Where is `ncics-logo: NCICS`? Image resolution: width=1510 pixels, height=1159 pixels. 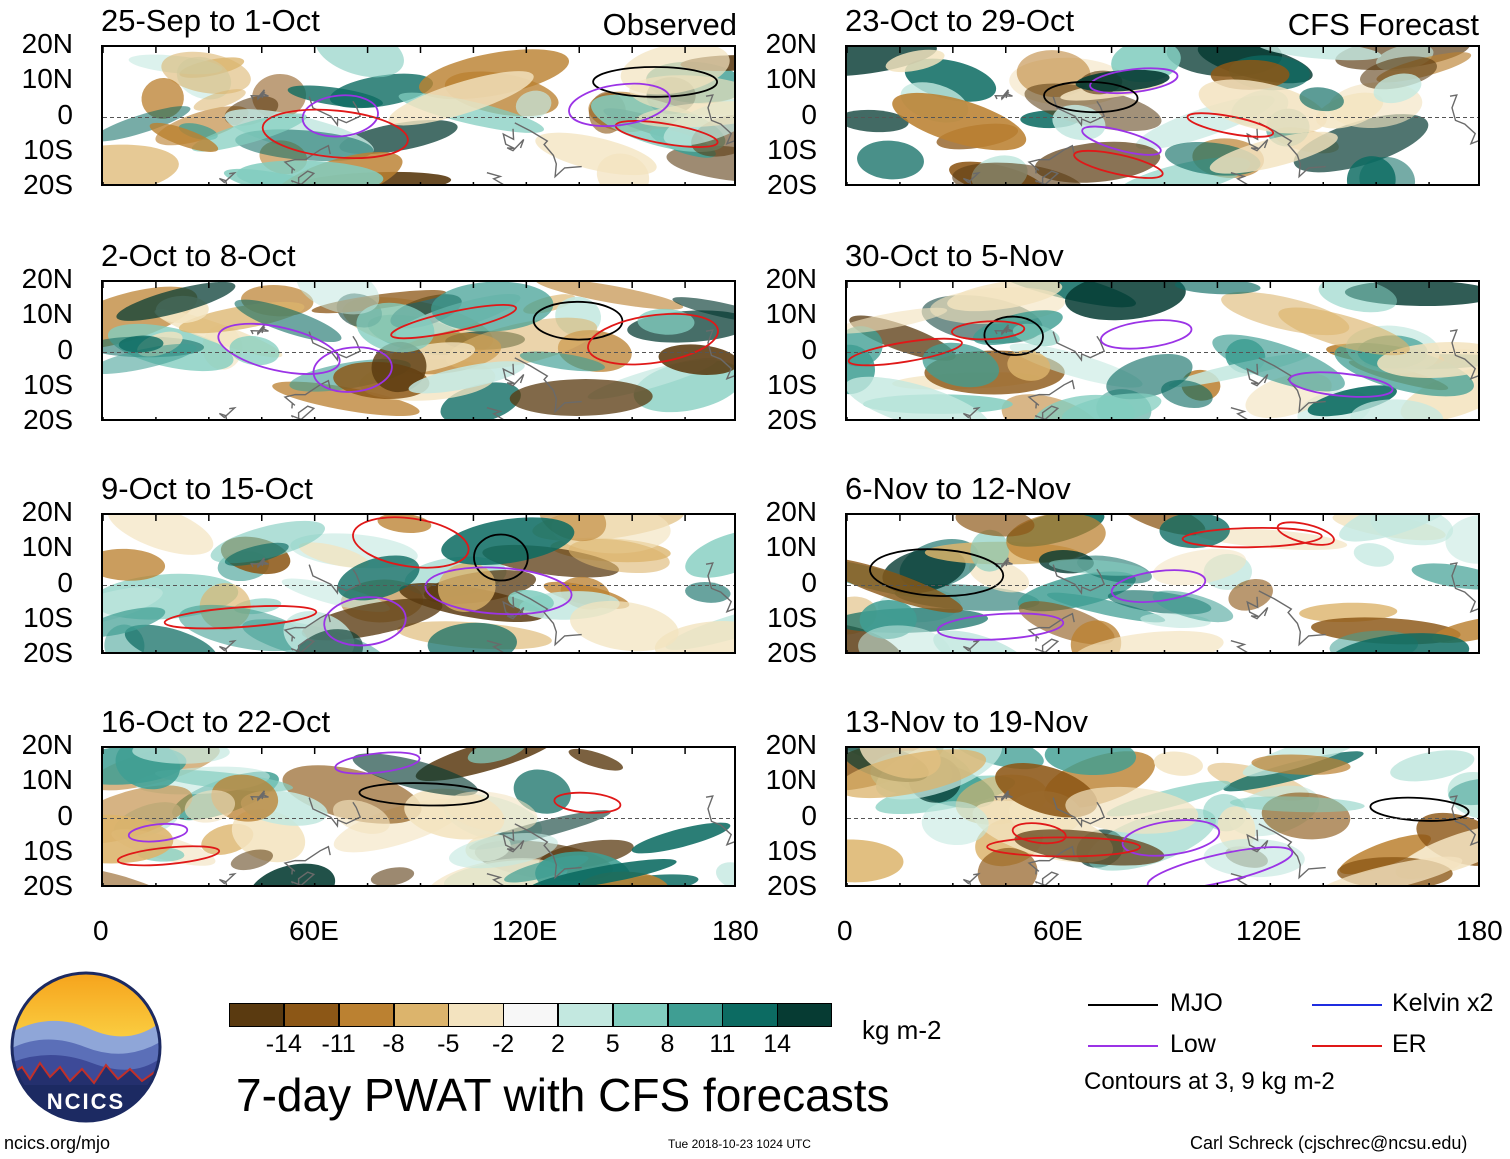
ncics-logo: NCICS is located at coordinates (86, 1047).